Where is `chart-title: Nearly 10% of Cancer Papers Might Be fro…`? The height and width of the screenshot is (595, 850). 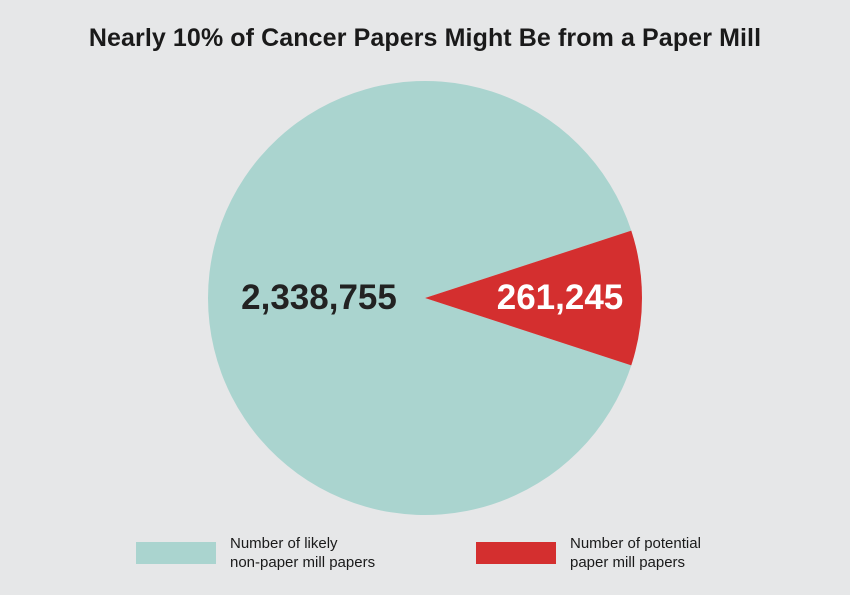
chart-title: Nearly 10% of Cancer Papers Might Be fro… is located at coordinates (425, 38).